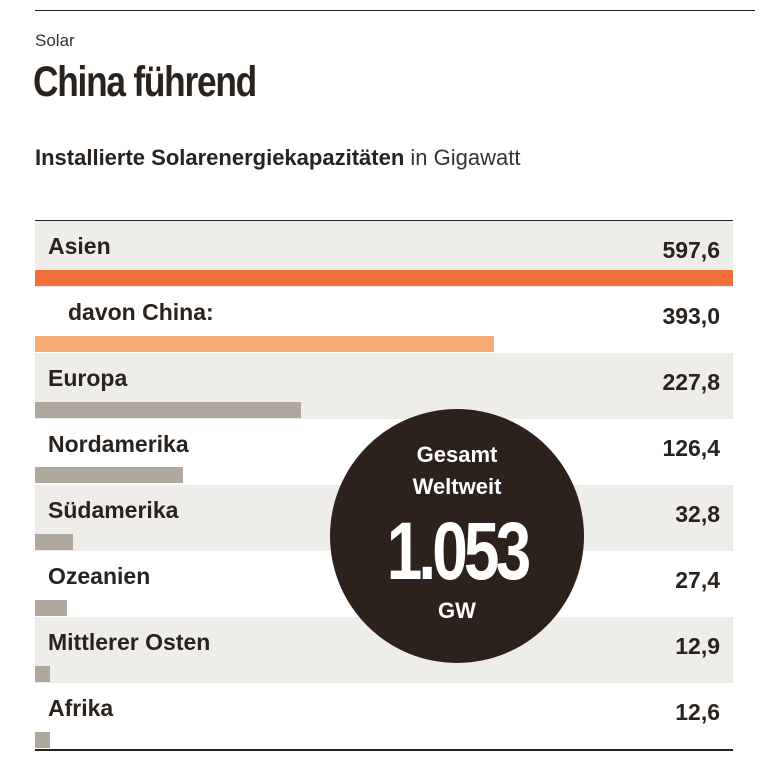 This screenshot has width=760, height=765. What do you see at coordinates (220, 157) in the screenshot?
I see `subtitle-title: Installierte Solarenergiekapazitäten` at bounding box center [220, 157].